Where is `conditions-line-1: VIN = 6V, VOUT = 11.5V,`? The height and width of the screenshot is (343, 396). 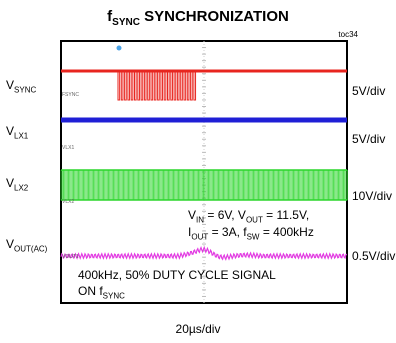 conditions-line-1: VIN = 6V, VOUT = 11.5V, is located at coordinates (249, 216).